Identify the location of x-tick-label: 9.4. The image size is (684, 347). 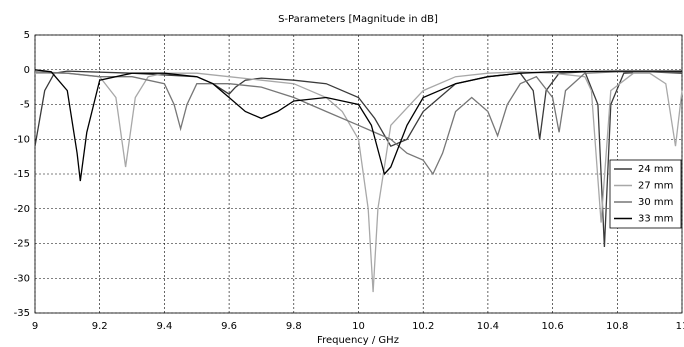
(164, 326).